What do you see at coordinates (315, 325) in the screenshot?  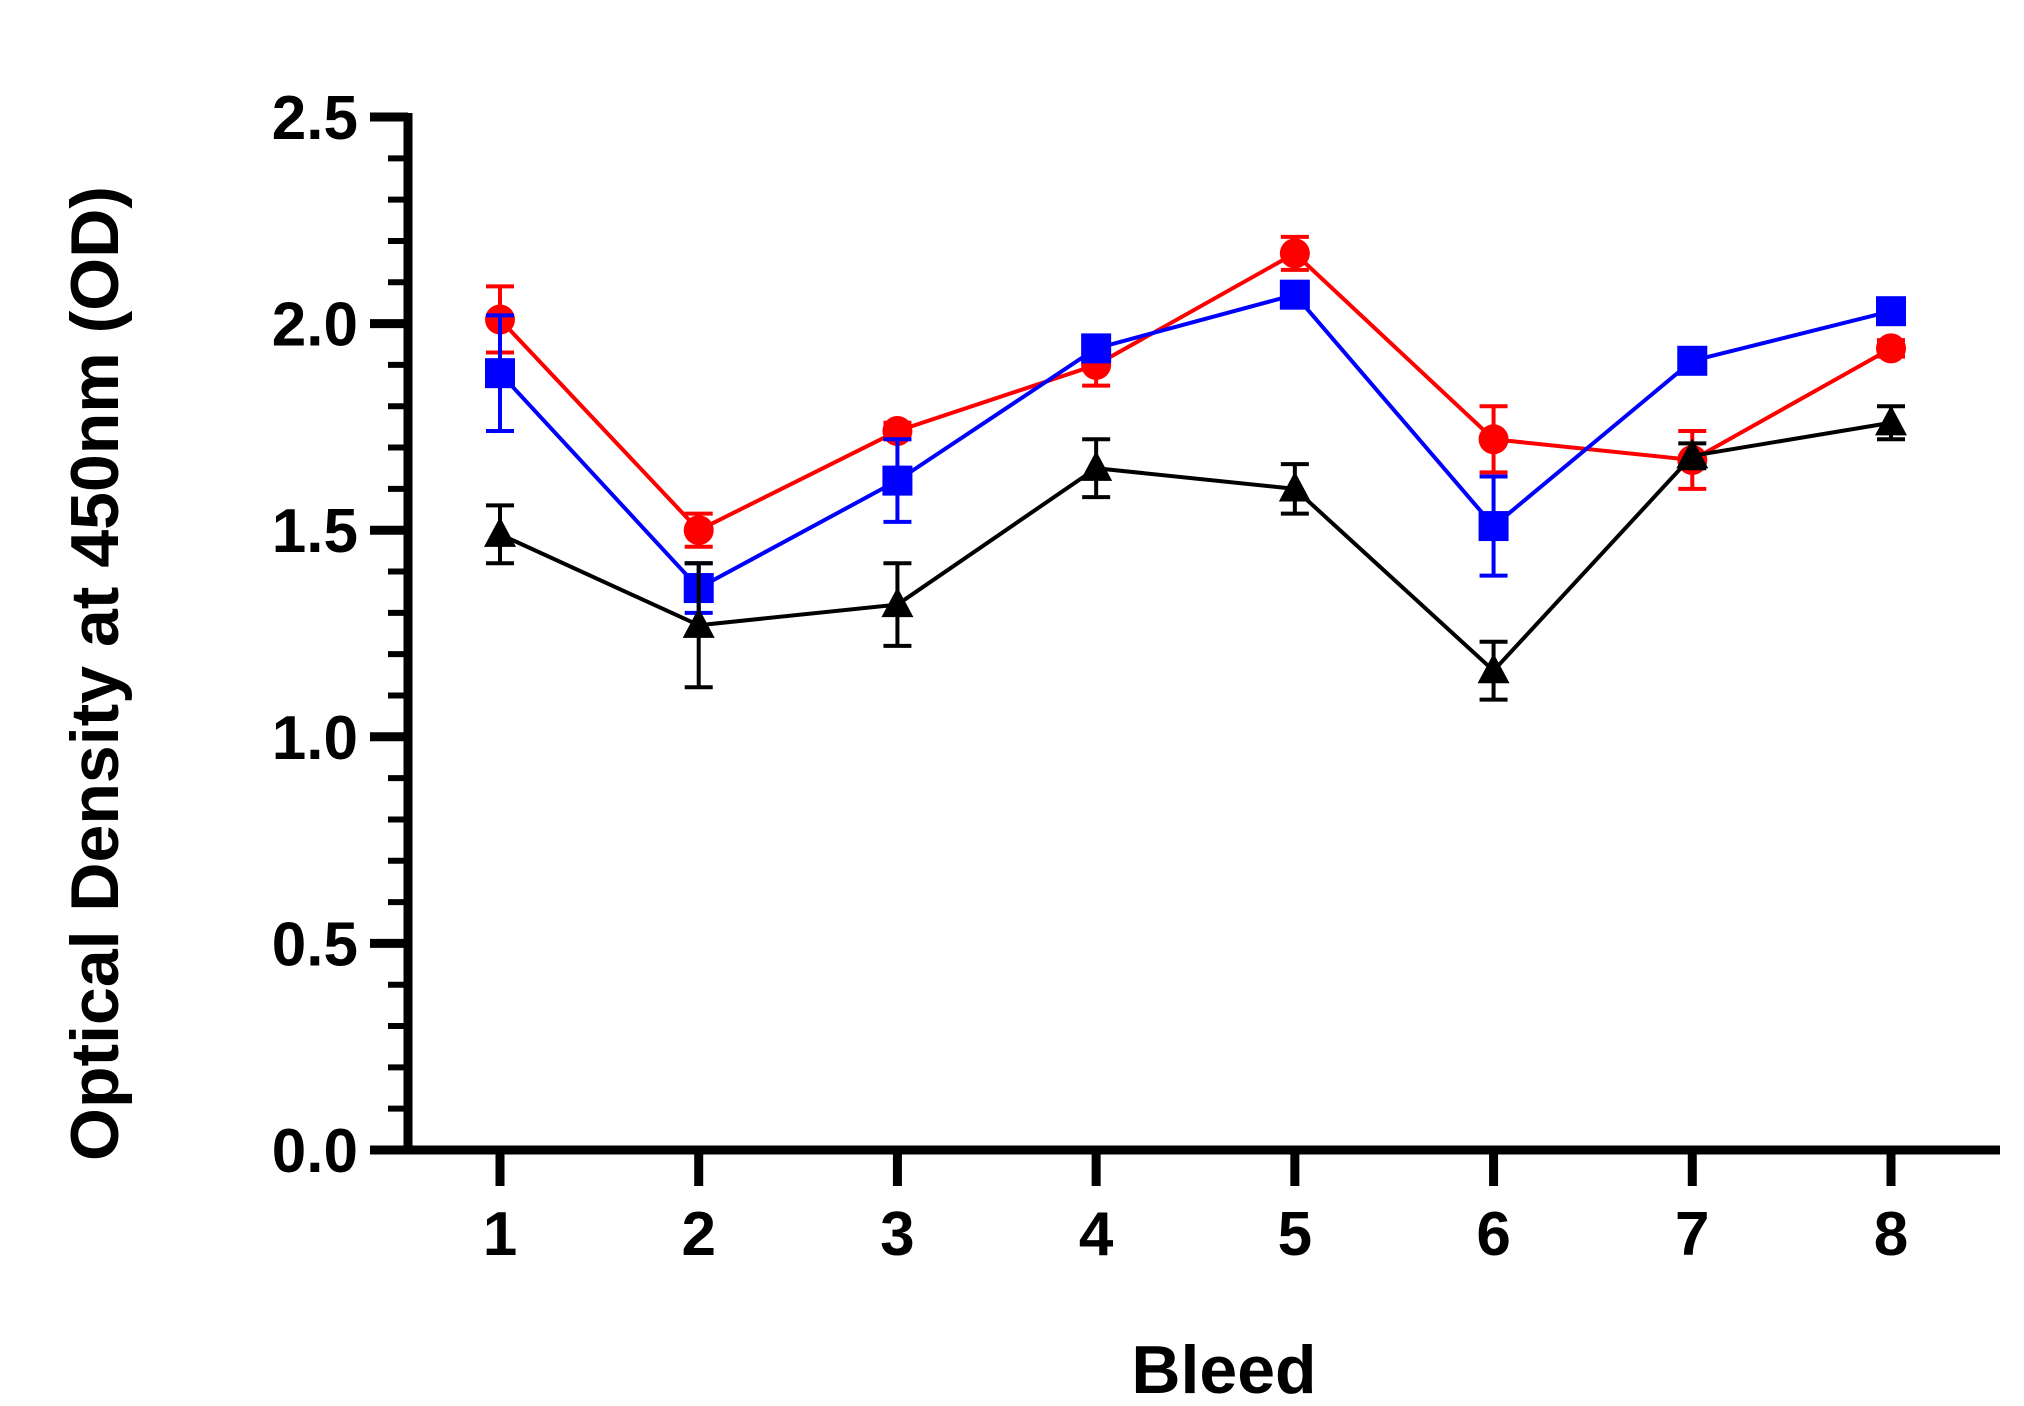 I see `y-tick-label: 2.0` at bounding box center [315, 325].